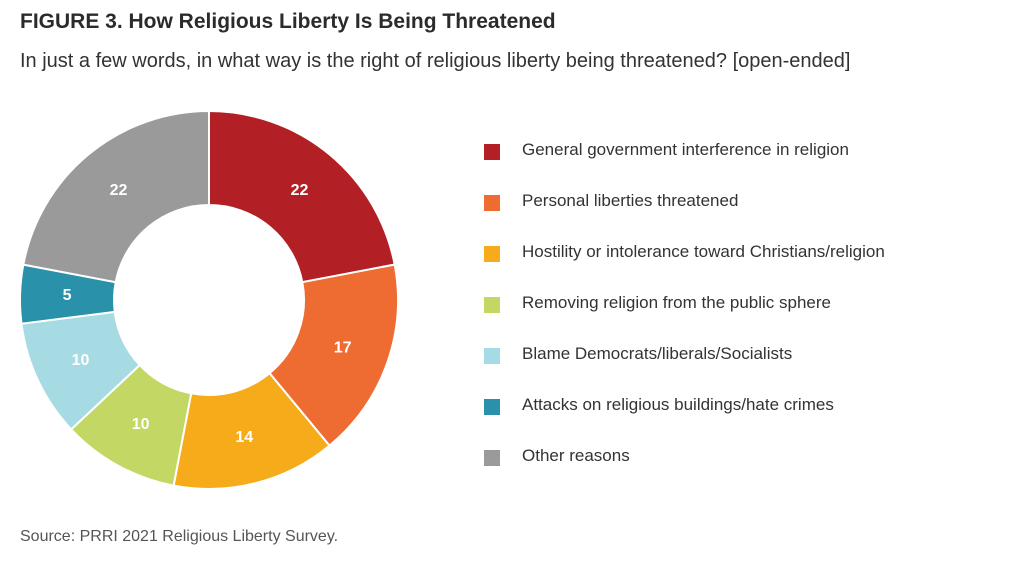  What do you see at coordinates (576, 455) in the screenshot?
I see `legend-label: Other reasons` at bounding box center [576, 455].